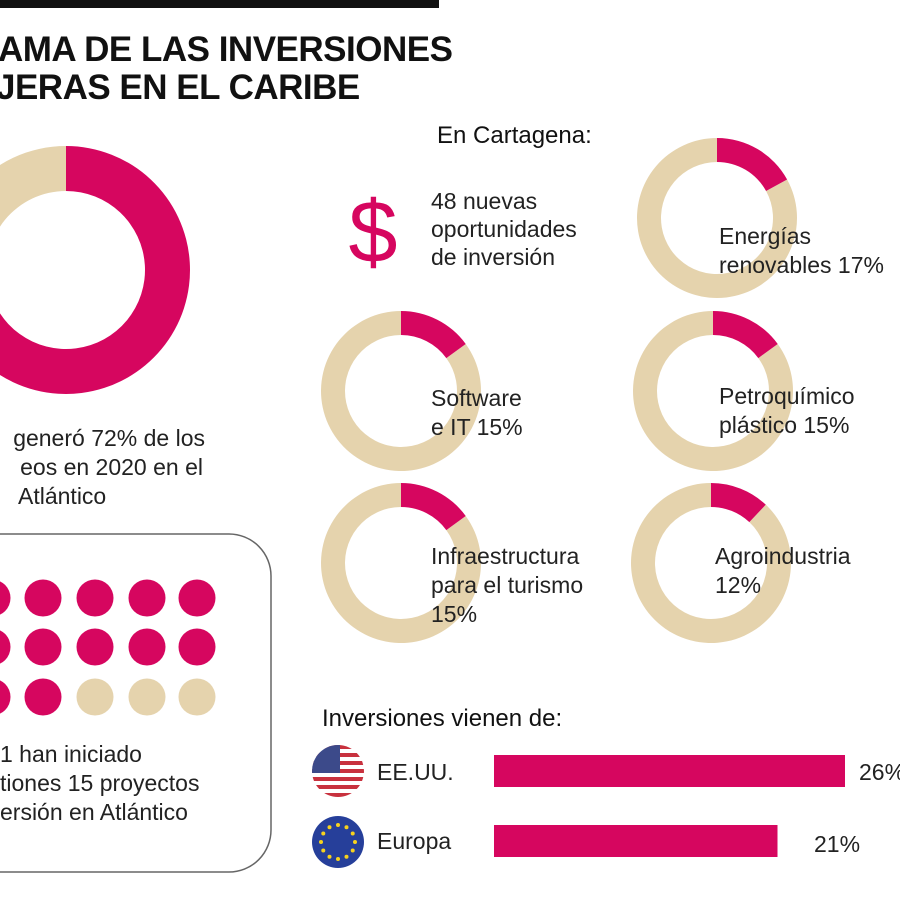  What do you see at coordinates (476, 398) in the screenshot?
I see `sector-software-label-1: Software` at bounding box center [476, 398].